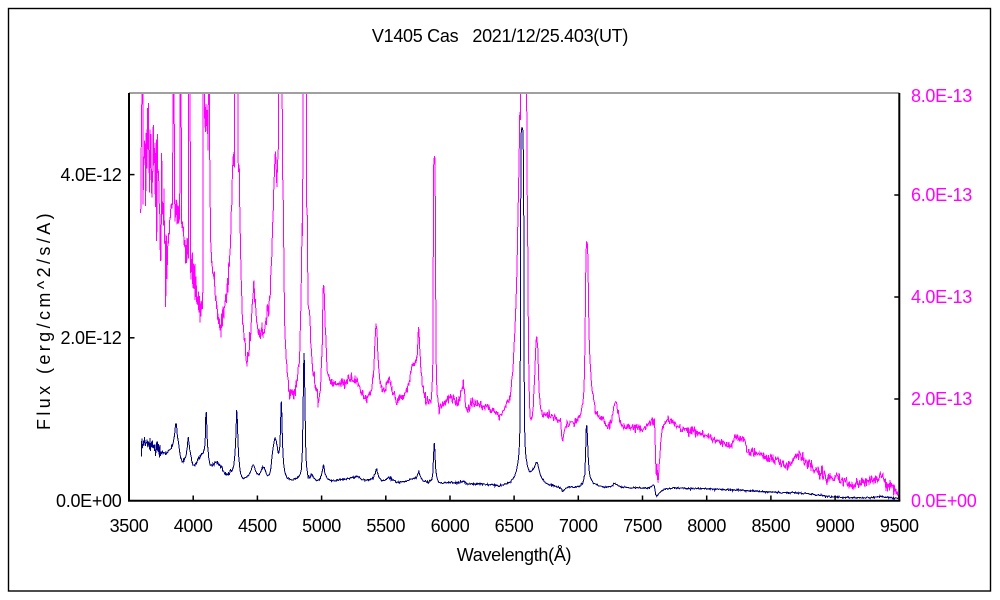 The height and width of the screenshot is (600, 1000). What do you see at coordinates (941, 297) in the screenshot?
I see `svg-text: 4.0E-13` at bounding box center [941, 297].